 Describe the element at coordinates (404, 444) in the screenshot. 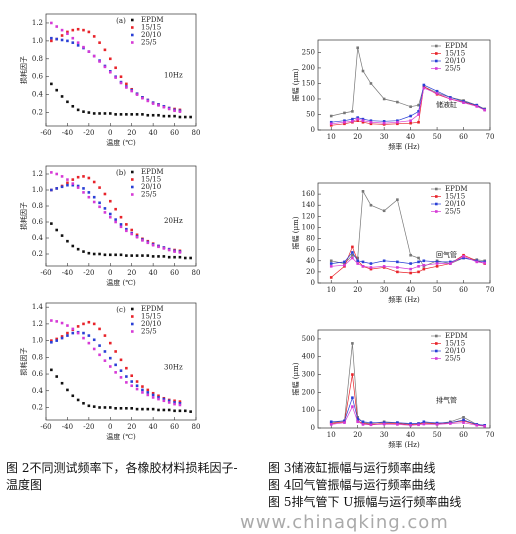

I see `x-axis-label: 频率 (Hz)` at that location.